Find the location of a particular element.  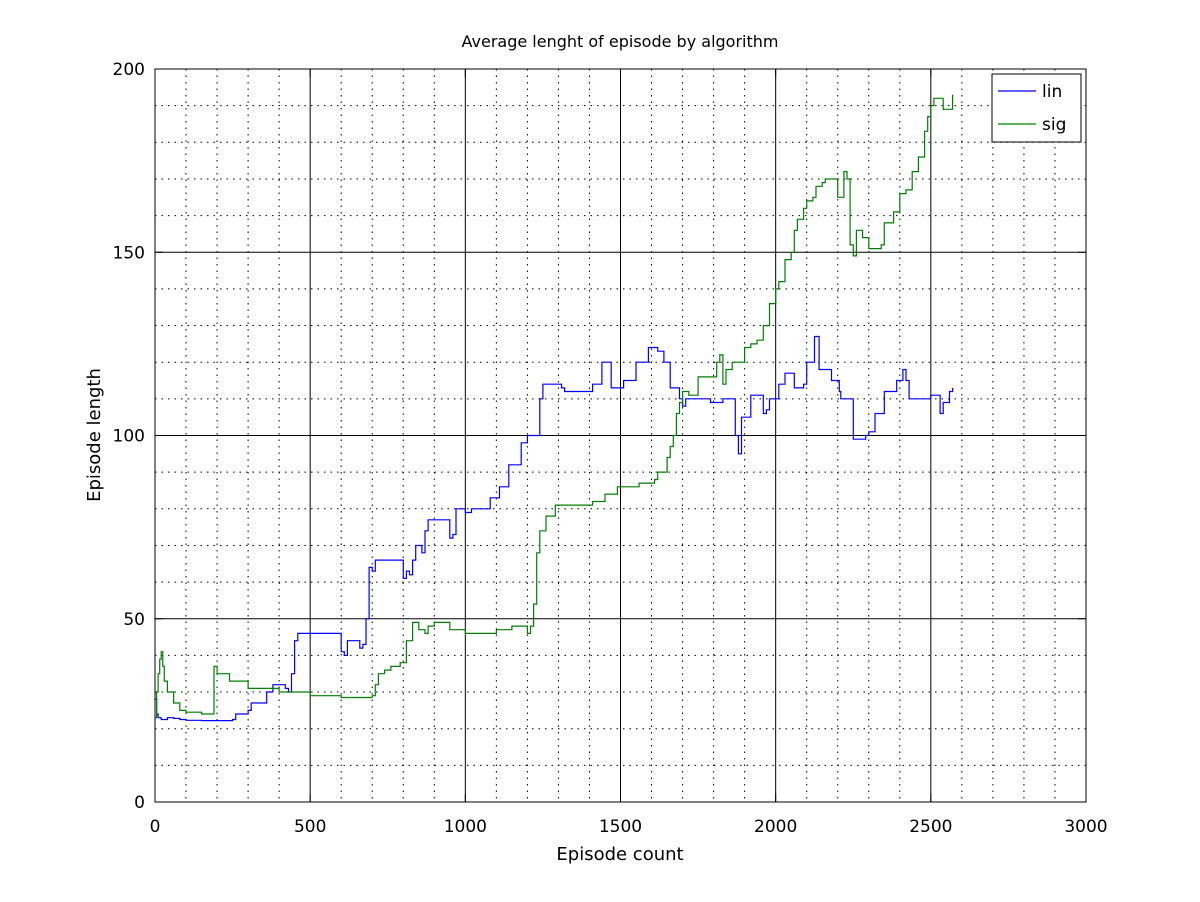

x-tick-labels: 0 500 1000 1500 2000 2500 3000 is located at coordinates (629, 827).